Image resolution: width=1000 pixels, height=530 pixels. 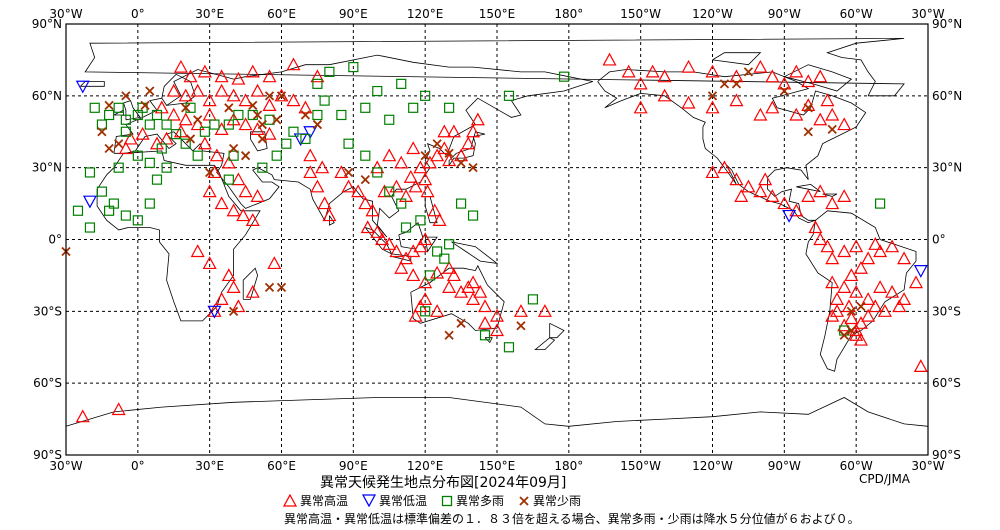 I want to click on legend-hot-label: 異常高温, so click(x=324, y=501).